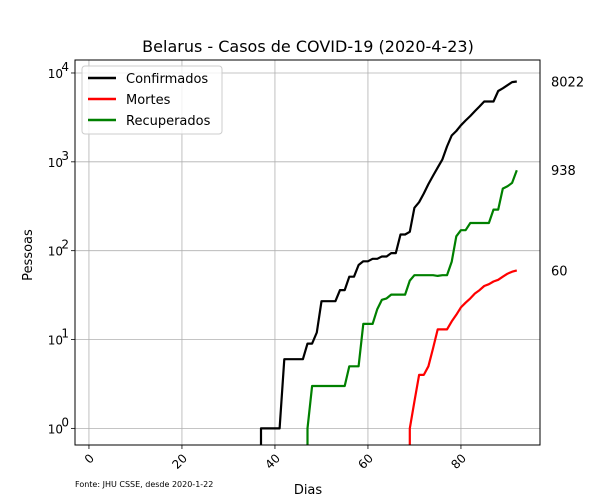  I want to click on legend-box, so click(152, 100).